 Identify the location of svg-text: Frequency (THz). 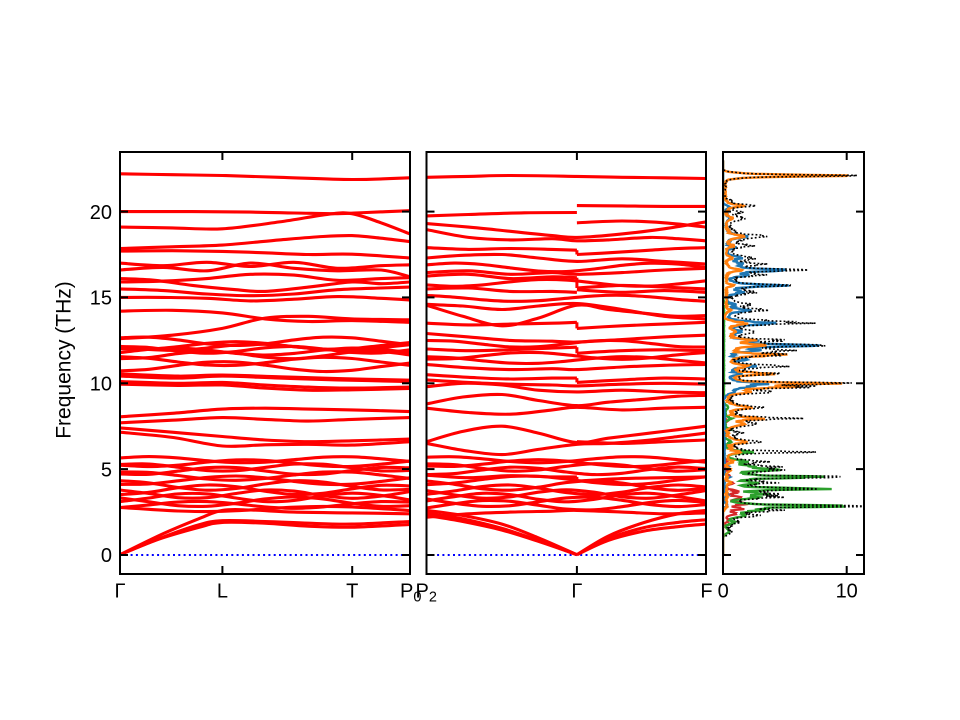
(64, 360).